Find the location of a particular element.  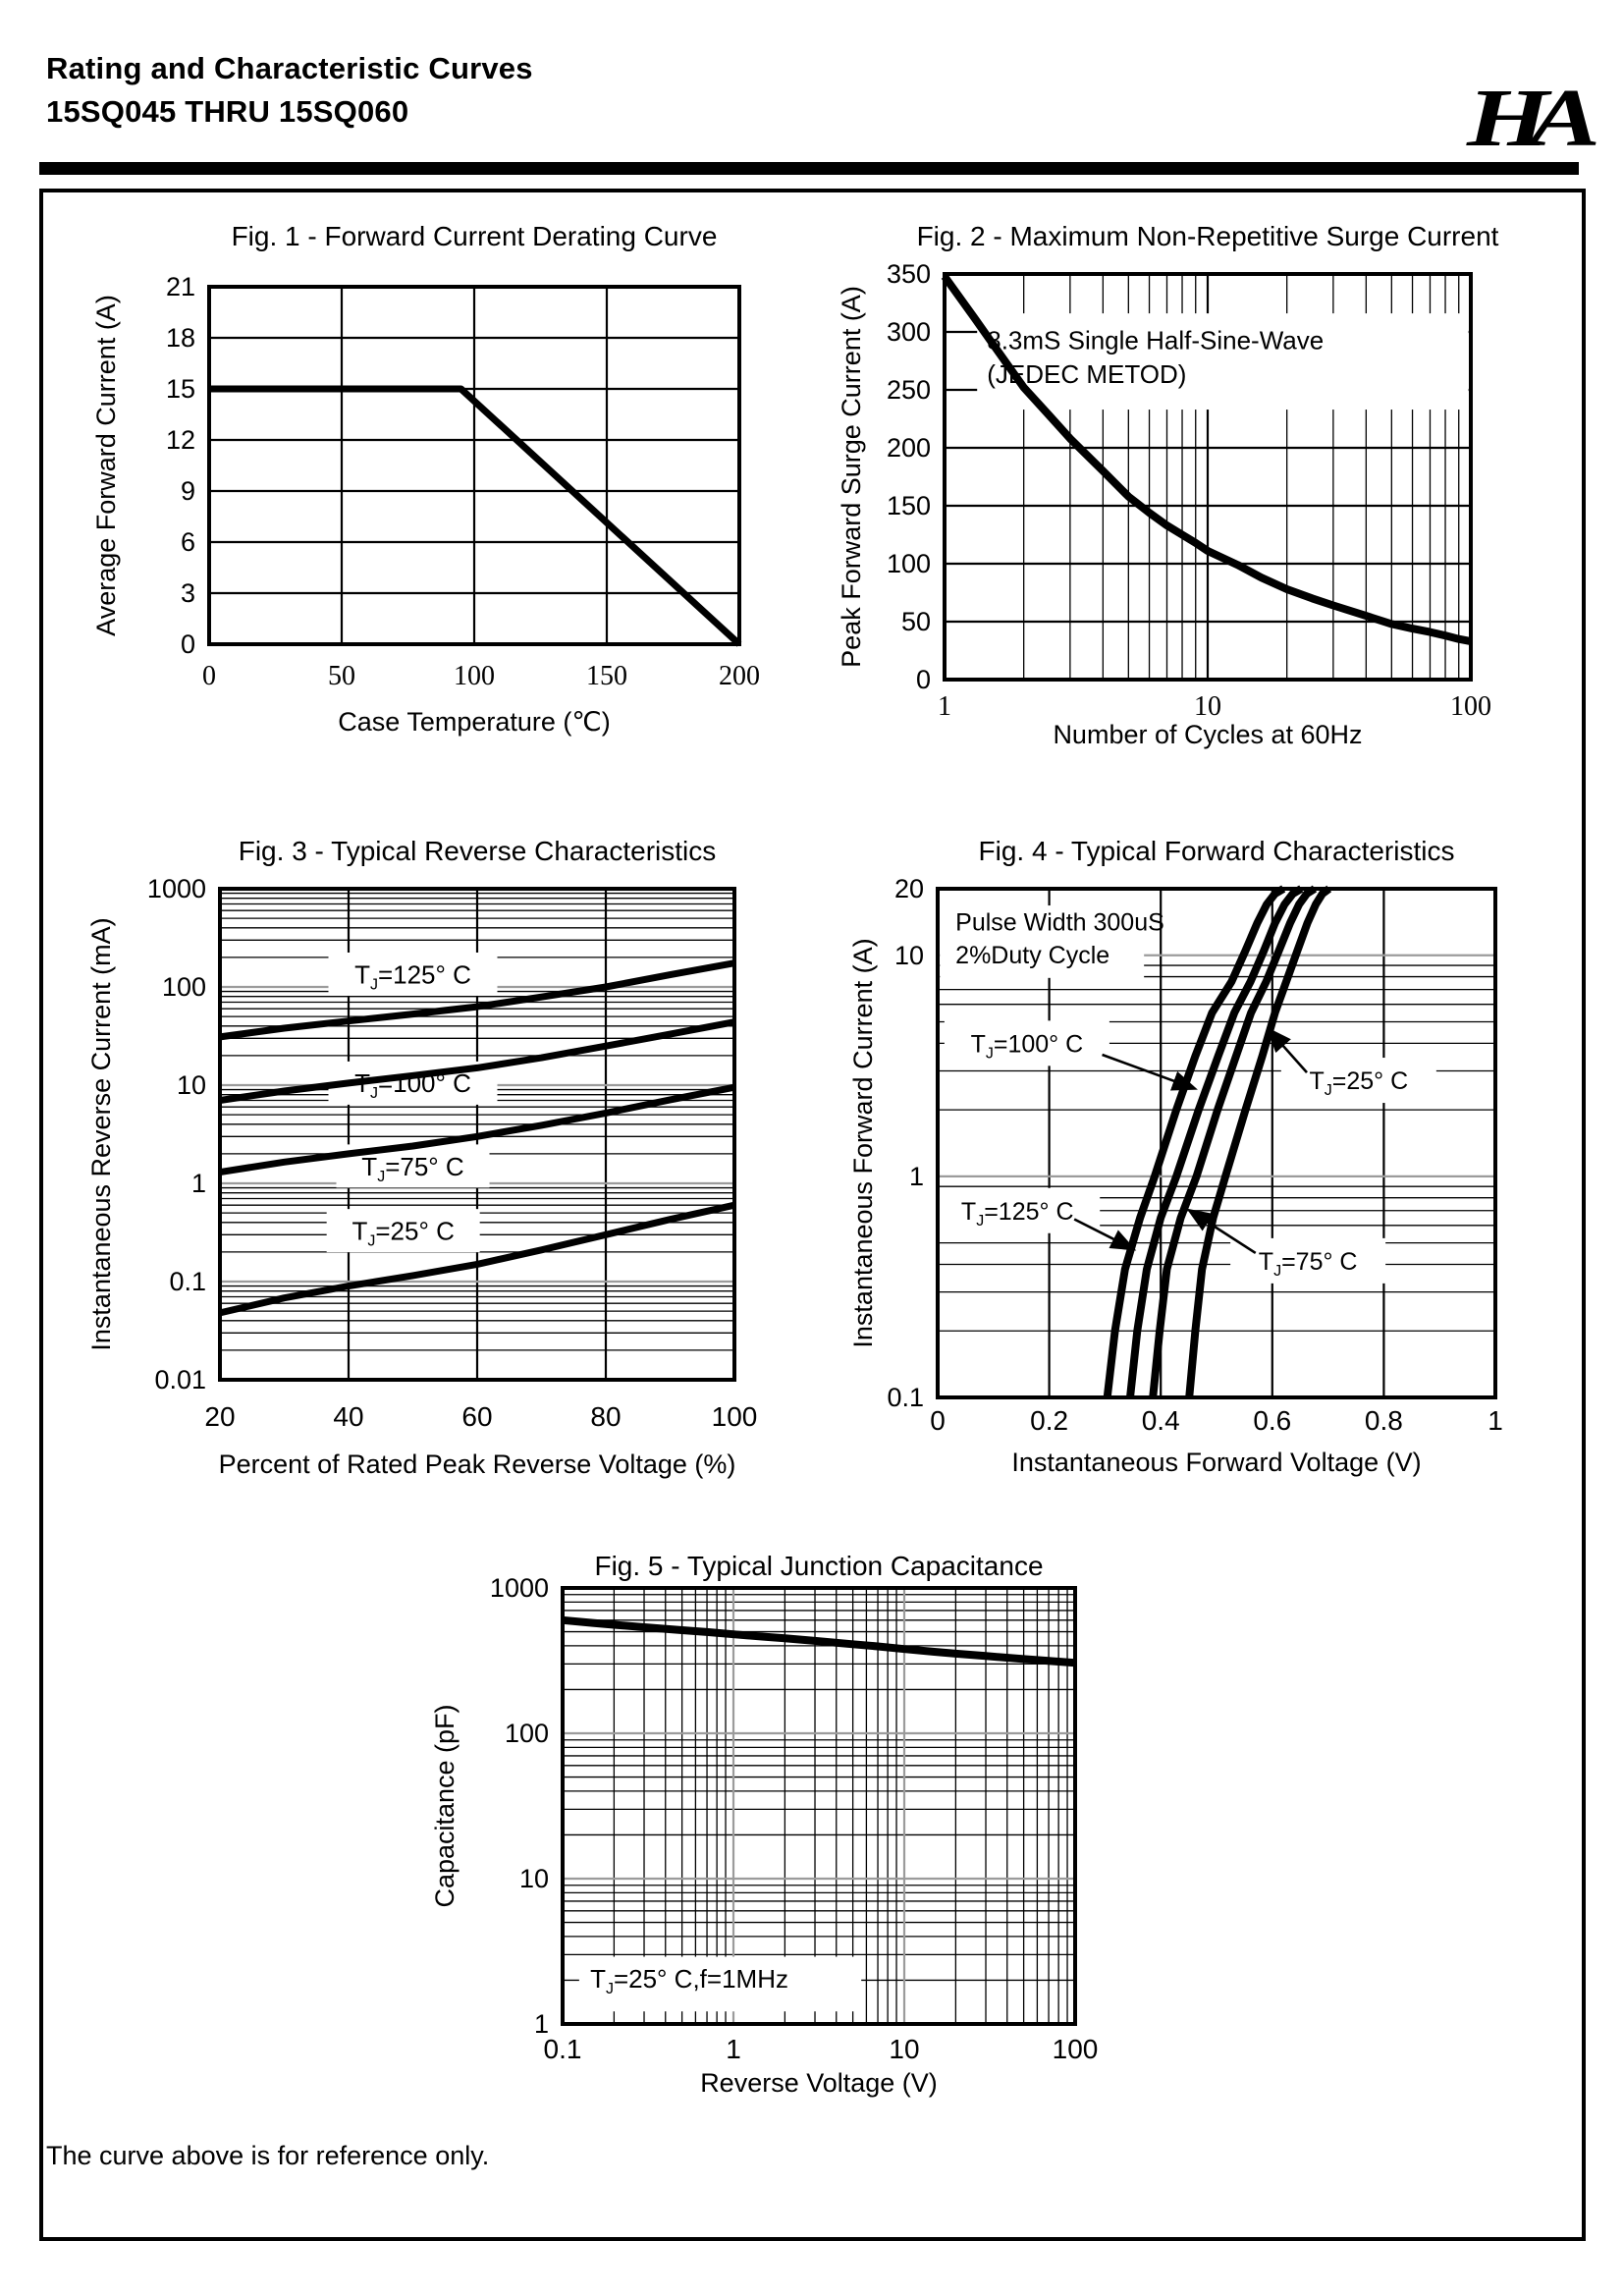

fig1-series-forward-current-derating is located at coordinates (475, 516).